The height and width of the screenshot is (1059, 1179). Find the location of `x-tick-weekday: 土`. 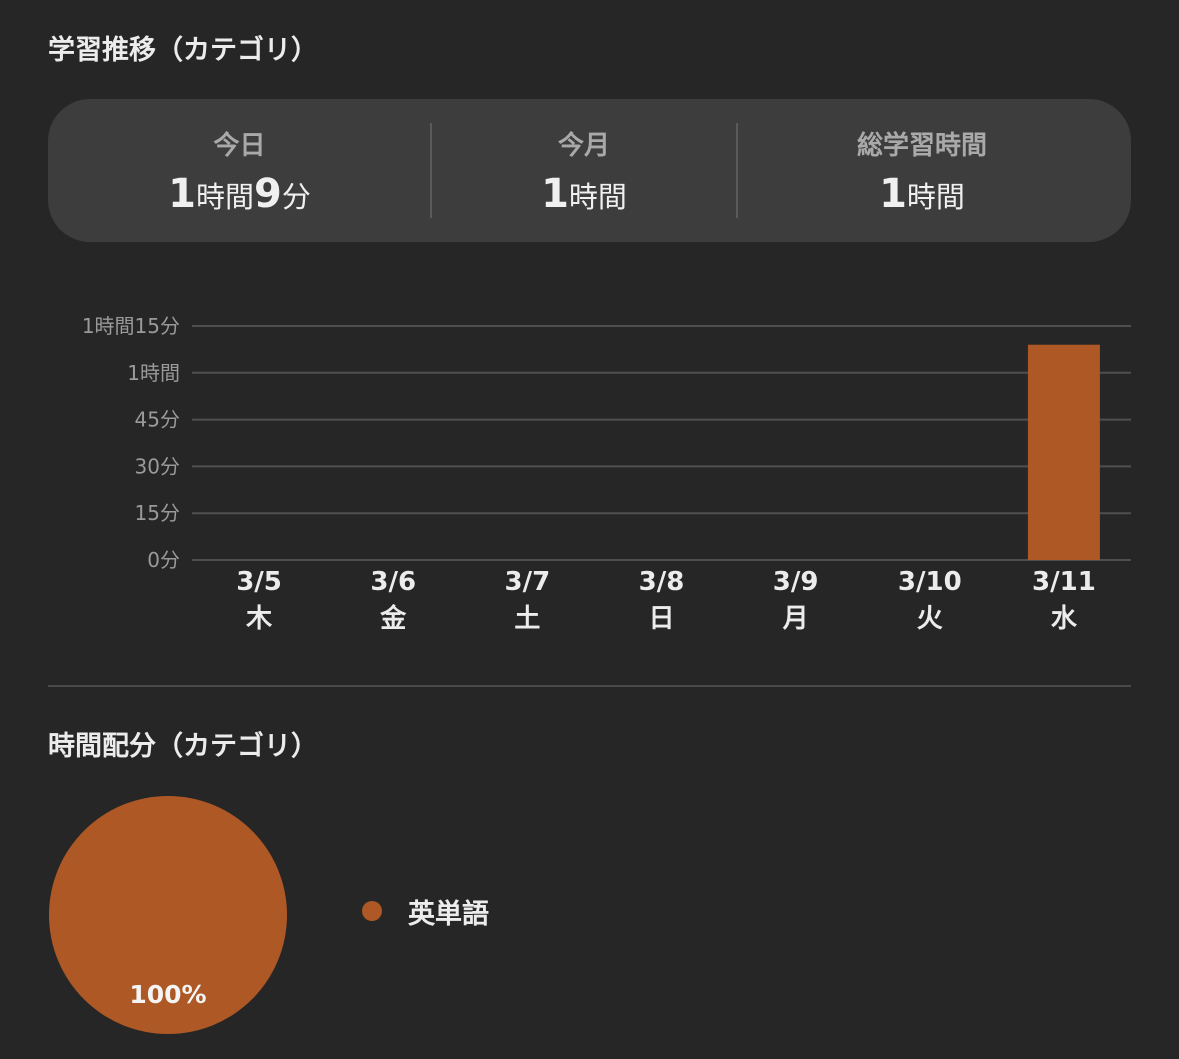

x-tick-weekday: 土 is located at coordinates (527, 619).